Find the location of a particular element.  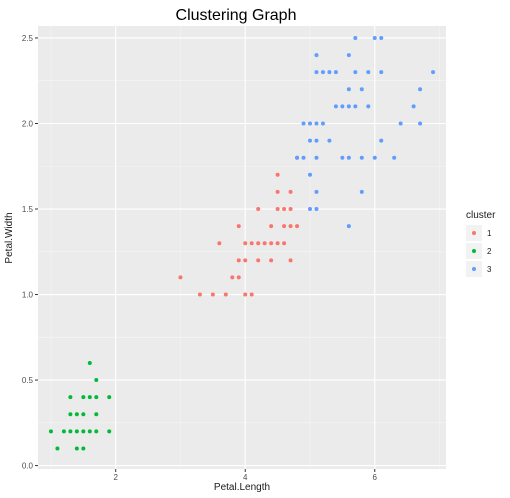

y-tick-label: 0.5 is located at coordinates (28, 380).